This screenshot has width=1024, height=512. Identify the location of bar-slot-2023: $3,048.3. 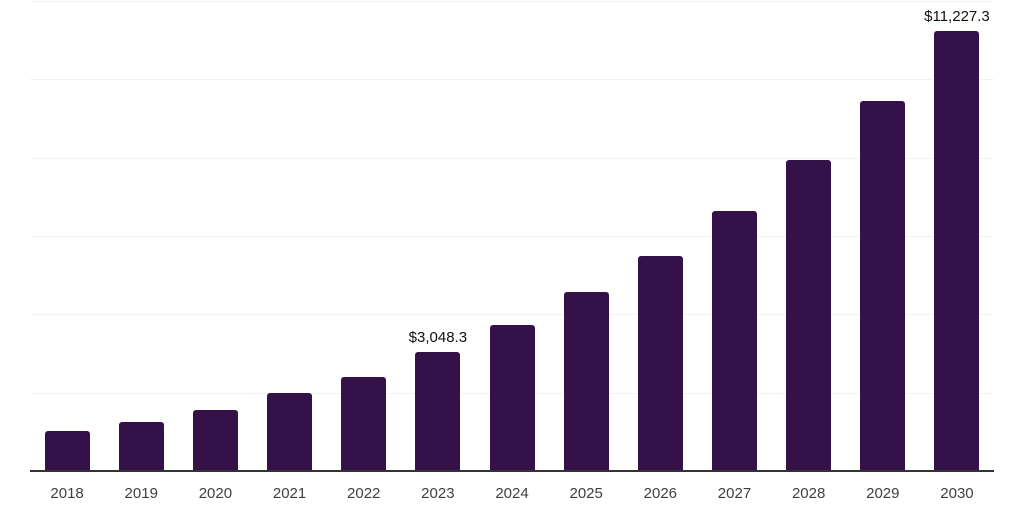
(438, 236).